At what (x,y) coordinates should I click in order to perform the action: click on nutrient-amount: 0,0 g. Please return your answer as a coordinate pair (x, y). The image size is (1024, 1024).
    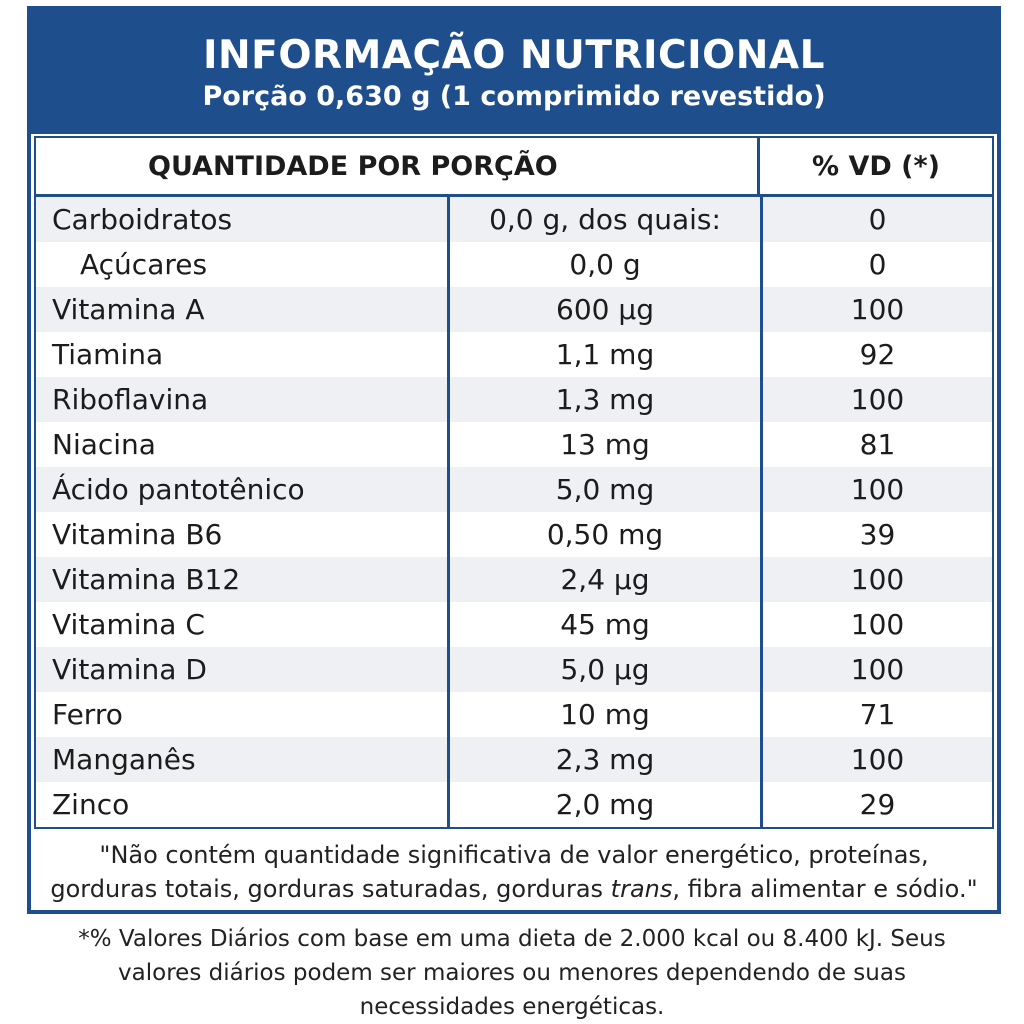
    Looking at the image, I should click on (606, 264).